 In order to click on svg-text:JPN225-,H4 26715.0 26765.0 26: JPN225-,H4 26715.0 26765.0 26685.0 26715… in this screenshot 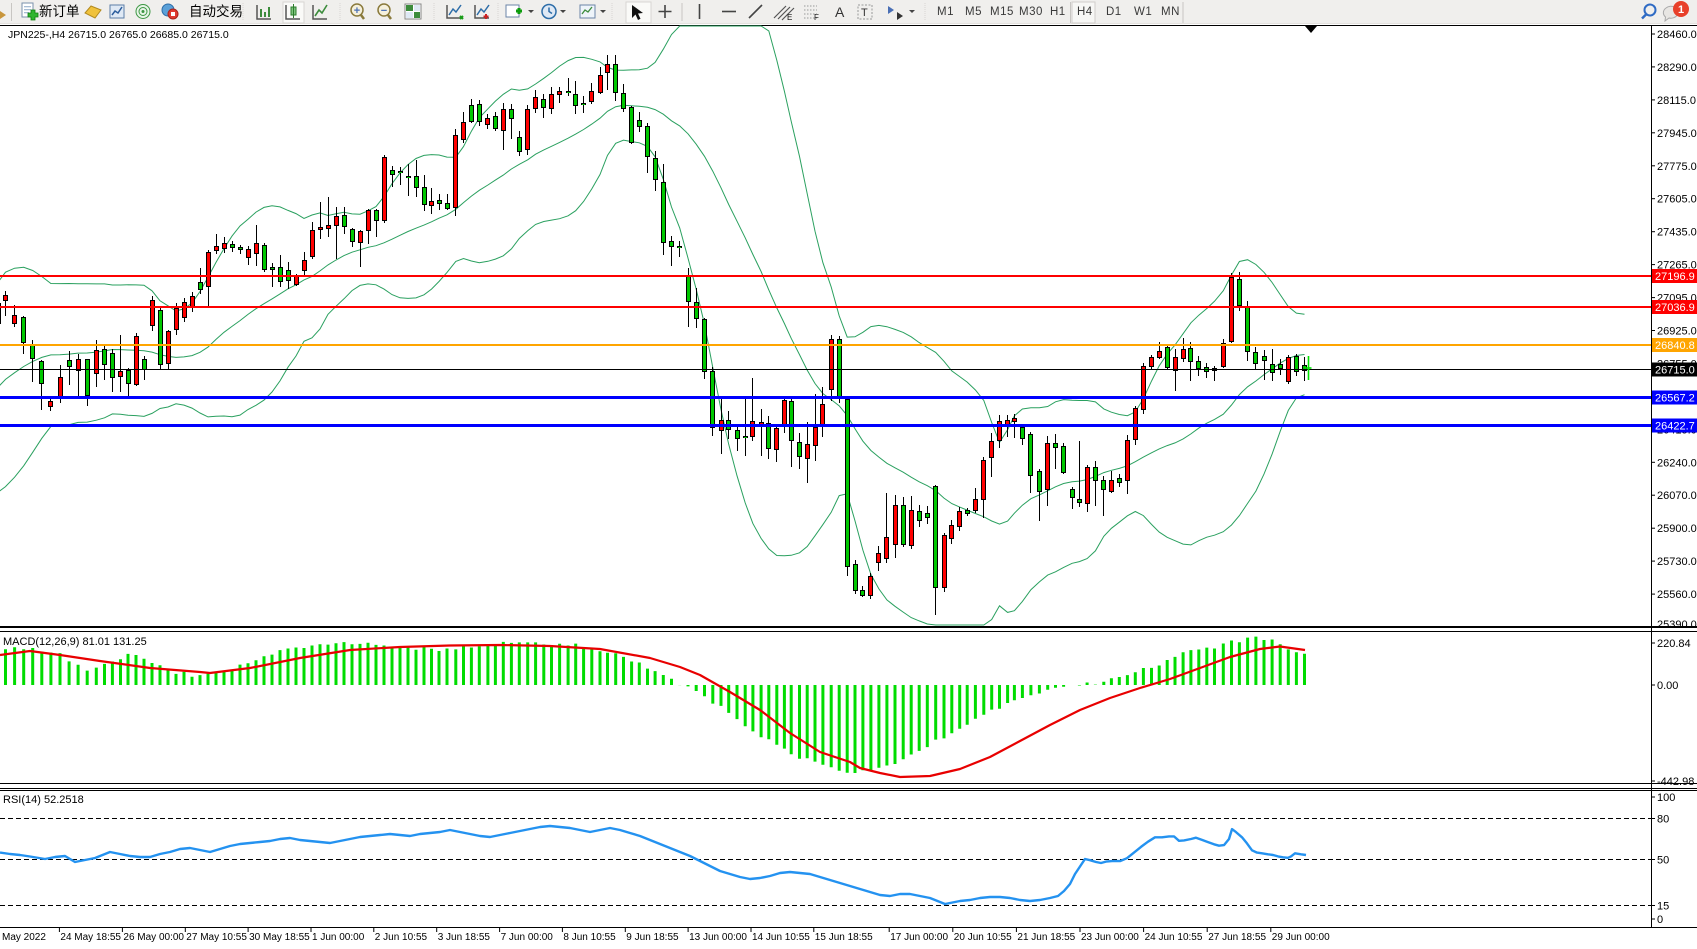, I will do `click(118, 35)`.